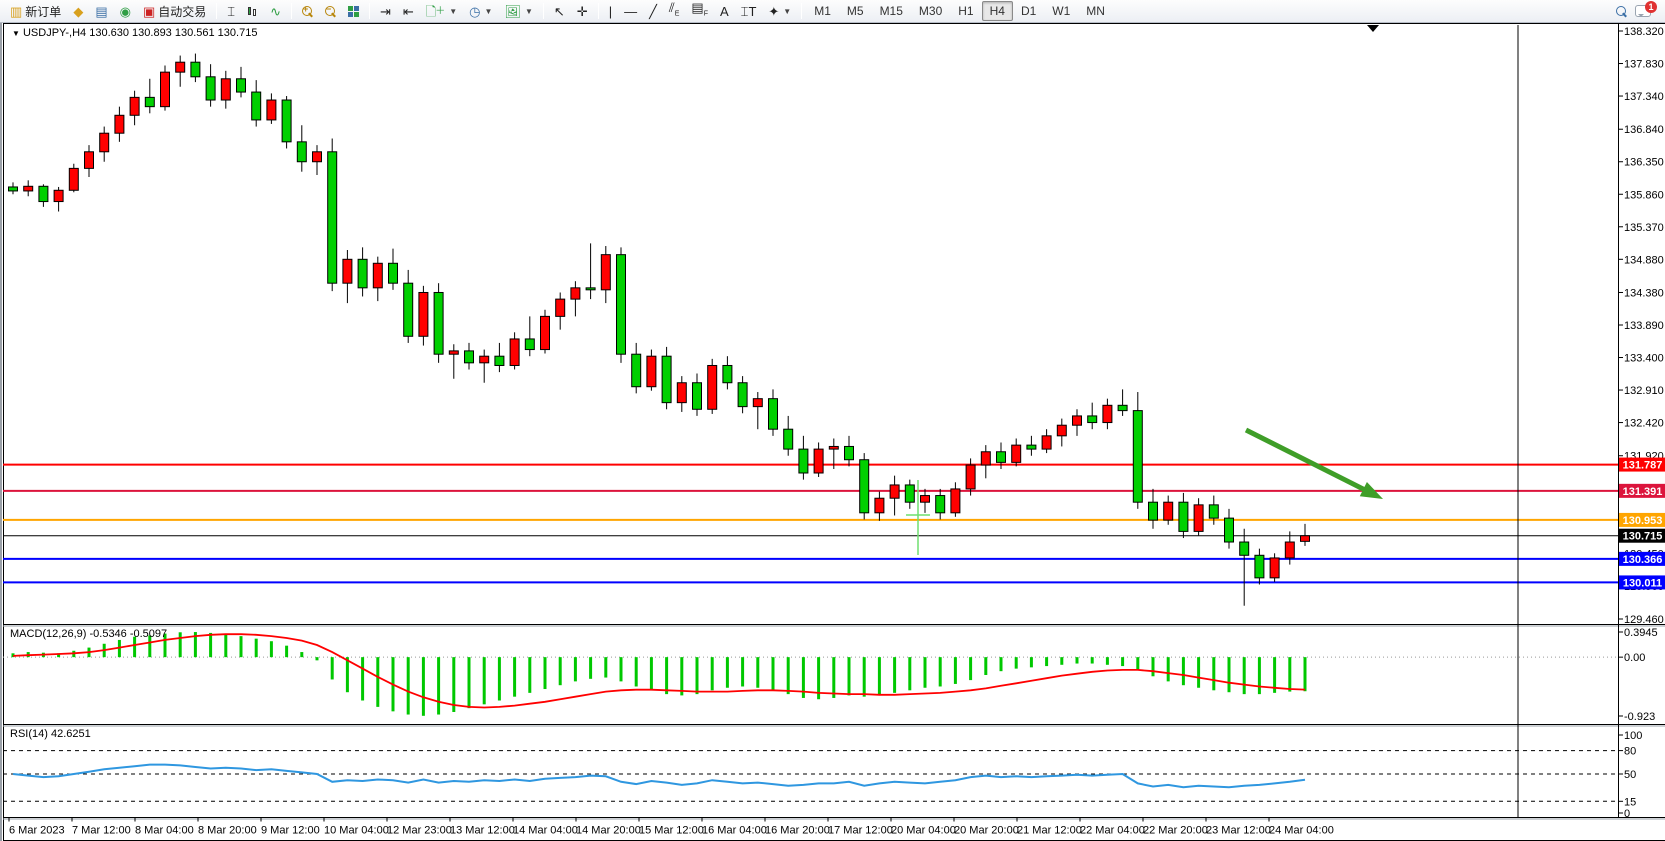 Image resolution: width=1665 pixels, height=841 pixels. I want to click on svg-text: 20 Mar 20:00, so click(986, 831).